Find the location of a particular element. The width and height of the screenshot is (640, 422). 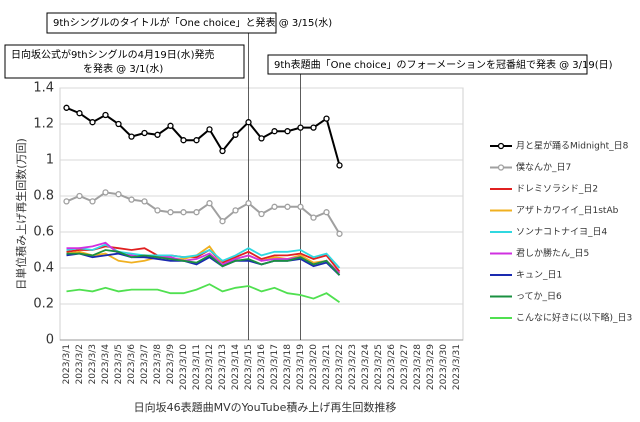

x-tick-label: 2023/3/2 is located at coordinates (80, 364).